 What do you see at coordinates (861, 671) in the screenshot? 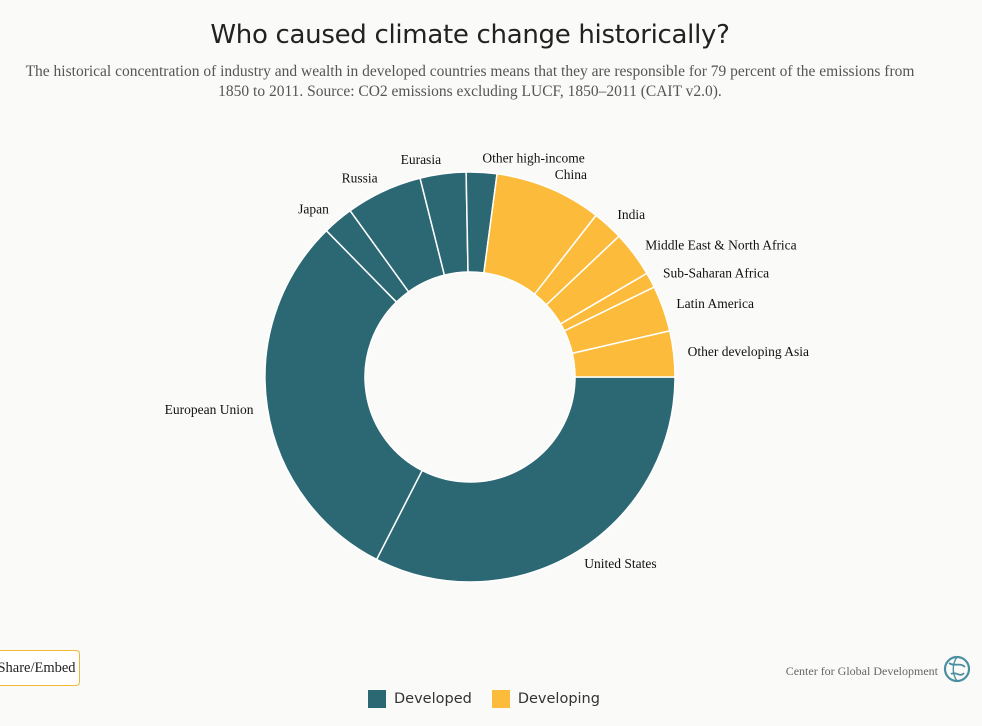
I see `credit-text: Center for Global Development` at bounding box center [861, 671].